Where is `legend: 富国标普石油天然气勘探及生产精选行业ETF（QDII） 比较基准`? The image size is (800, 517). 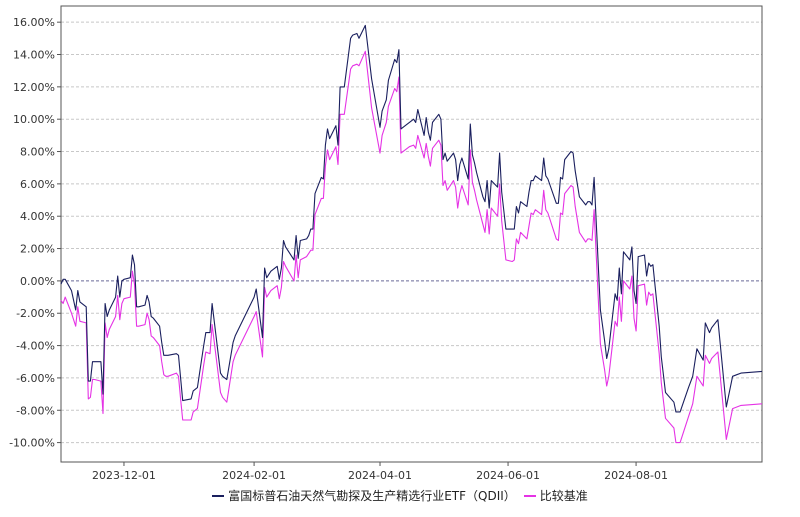 legend: 富国标普石油天然气勘探及生产精选行业ETF（QDII） 比较基准 is located at coordinates (400, 495).